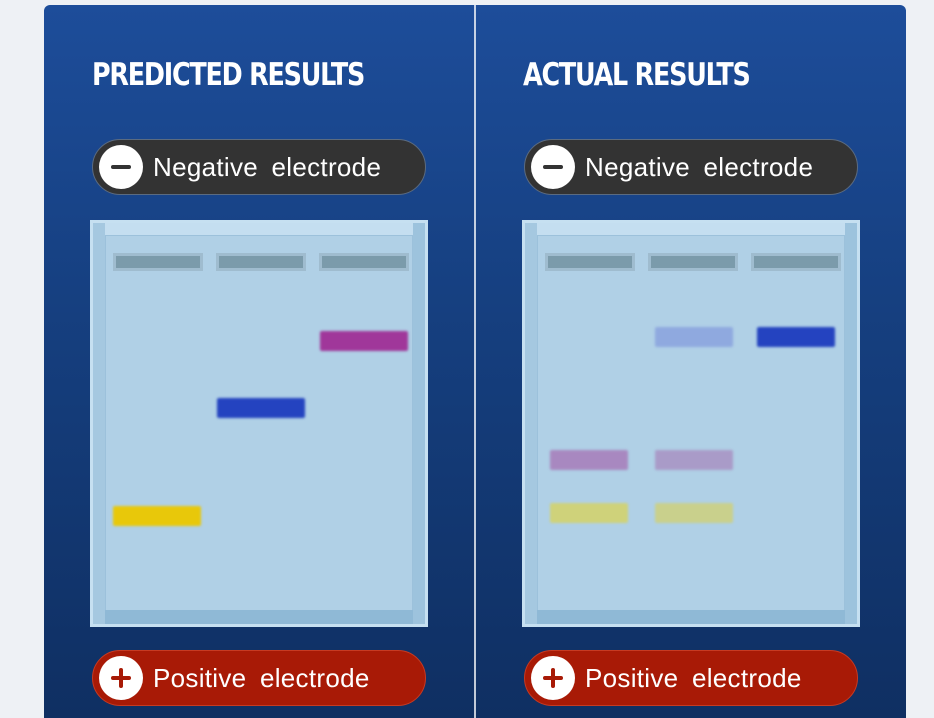 Image resolution: width=934 pixels, height=718 pixels. I want to click on panel-title: PREDICTED RESULTS, so click(228, 75).